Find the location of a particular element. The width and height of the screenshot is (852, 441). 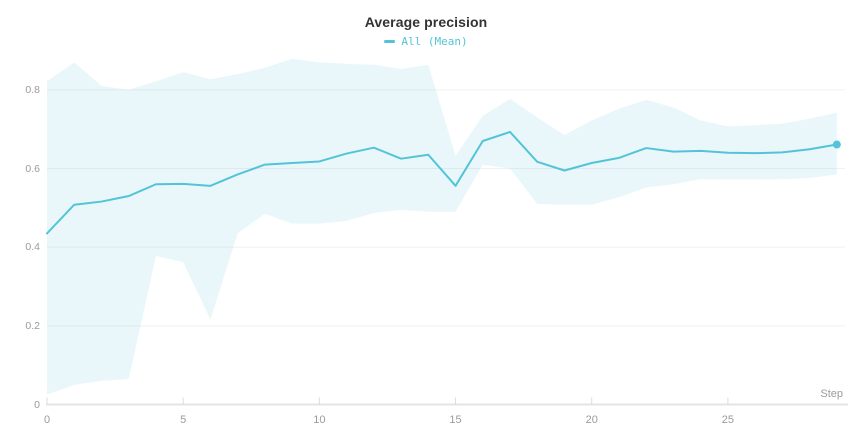

chart-header: Average precision All (Mean) is located at coordinates (426, 31).